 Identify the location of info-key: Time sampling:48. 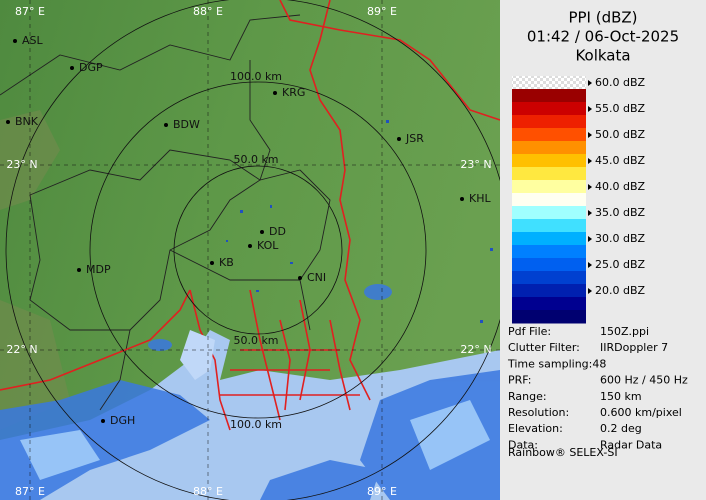
(556, 363).